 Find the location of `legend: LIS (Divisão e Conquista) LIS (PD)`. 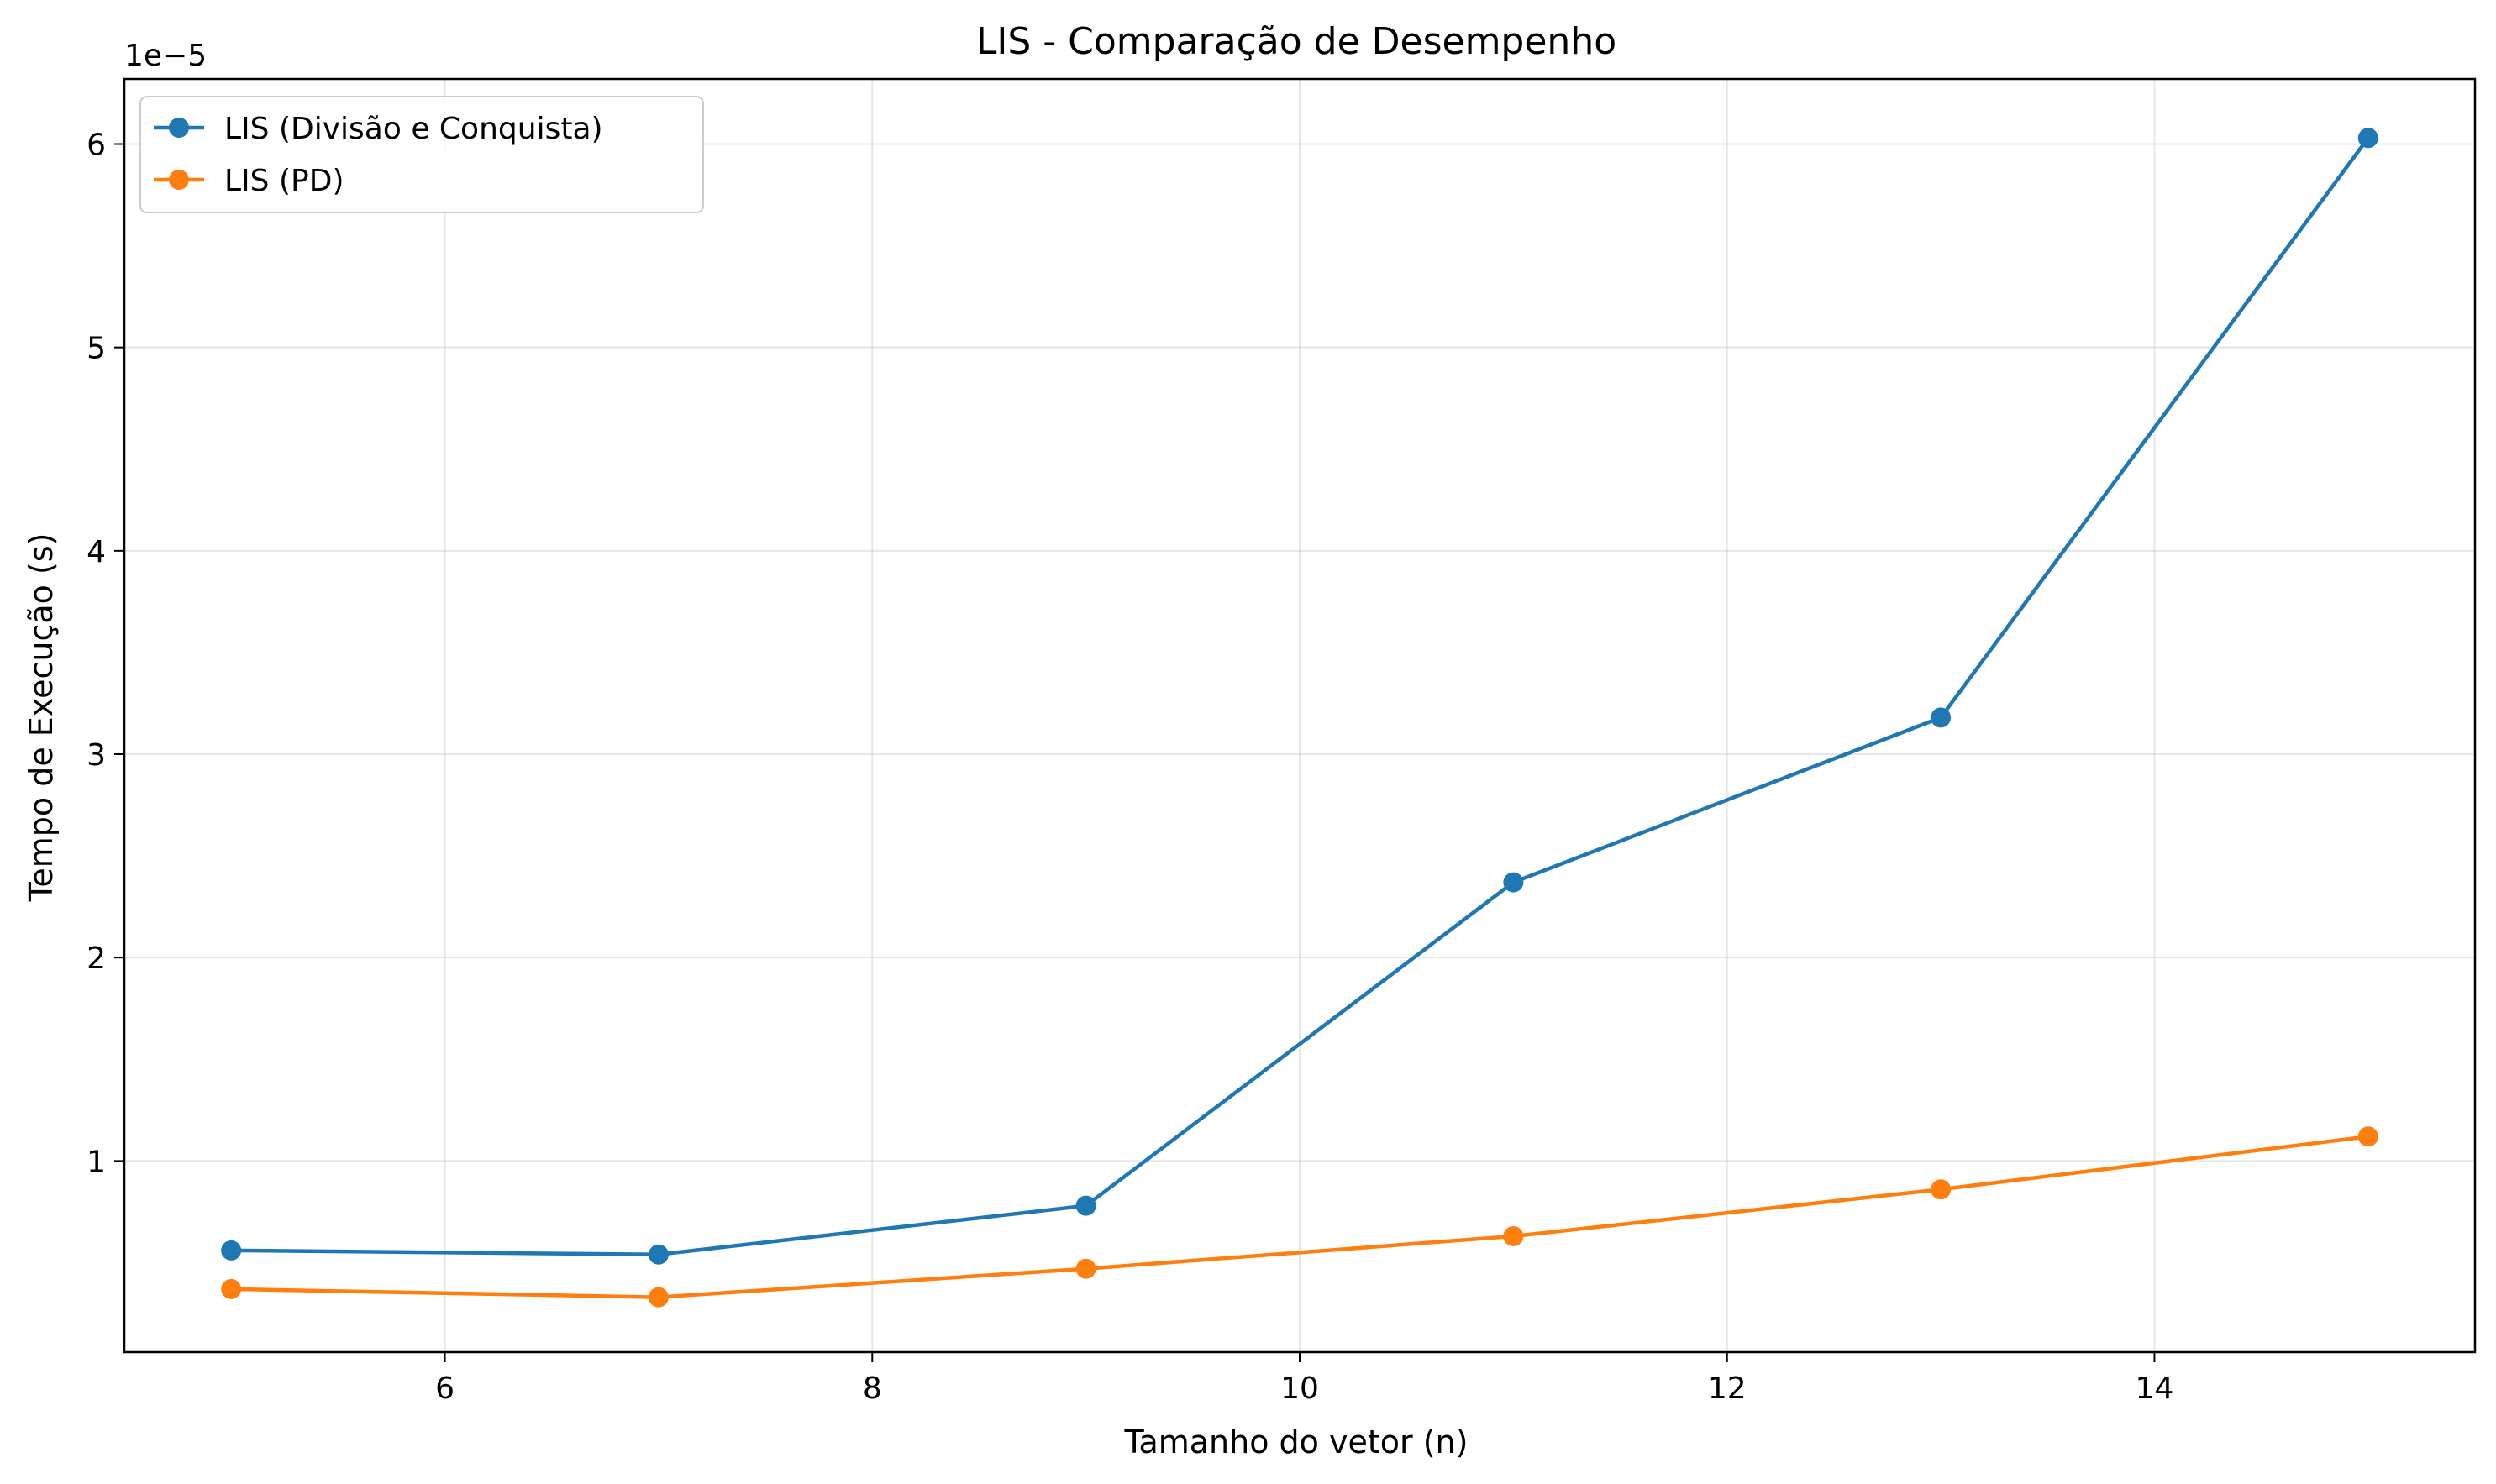

legend: LIS (Divisão e Conquista) LIS (PD) is located at coordinates (422, 155).